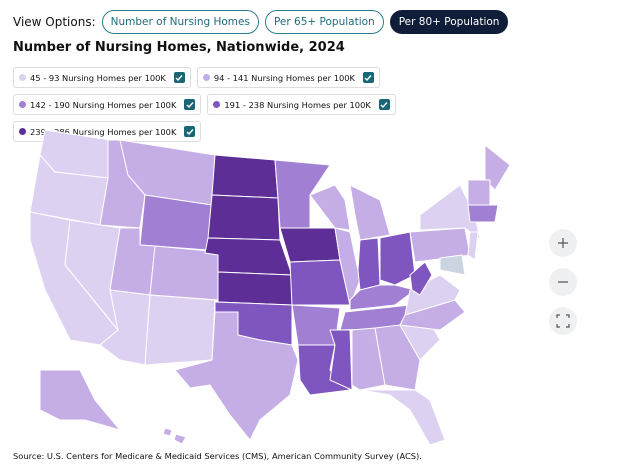 The height and width of the screenshot is (472, 640). Describe the element at coordinates (324, 22) in the screenshot. I see `view-button: Per 65+ Population` at that location.